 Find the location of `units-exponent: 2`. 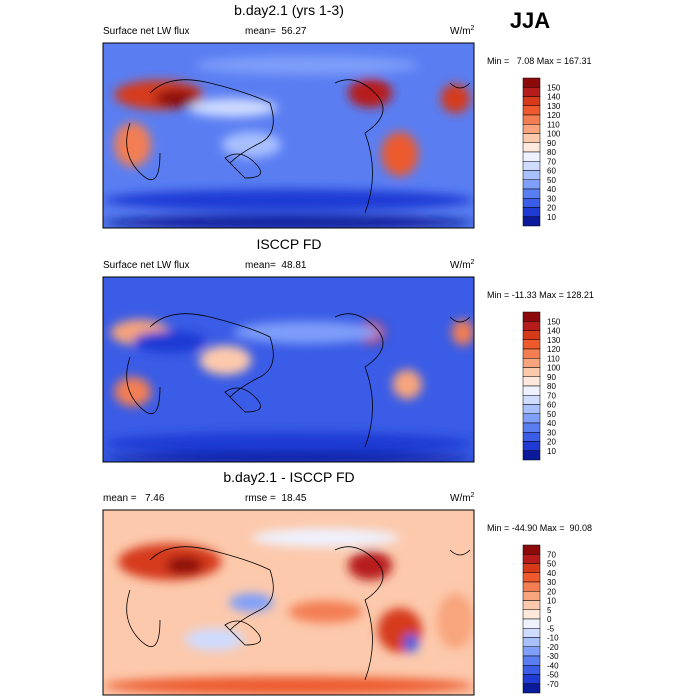

units-exponent: 2 is located at coordinates (473, 495).